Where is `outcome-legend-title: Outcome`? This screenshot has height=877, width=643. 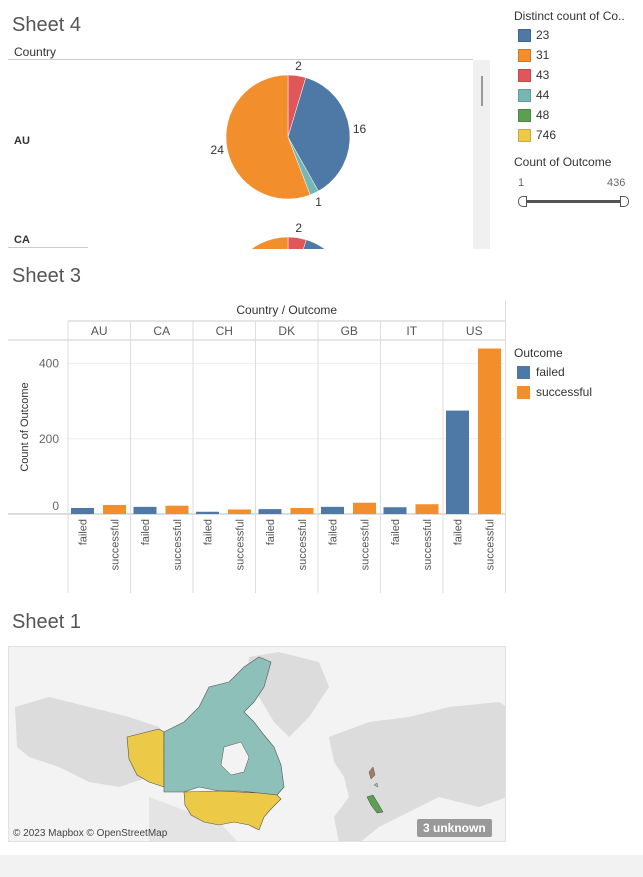 outcome-legend-title: Outcome is located at coordinates (538, 353).